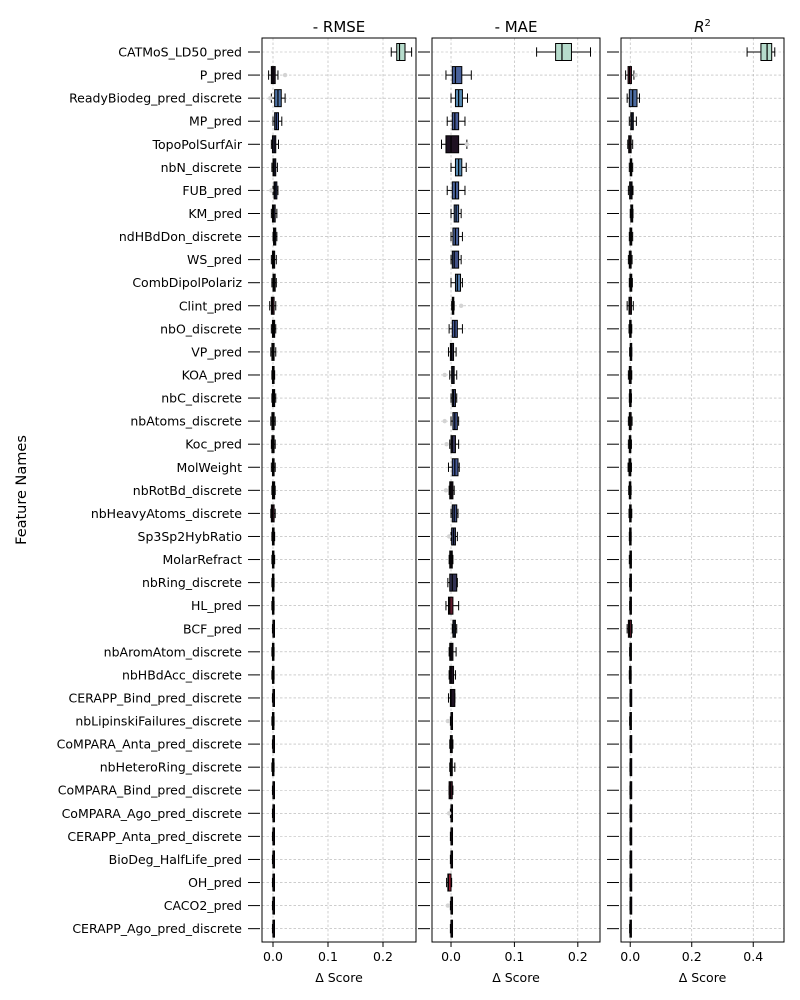  What do you see at coordinates (182, 674) in the screenshot?
I see `y-tick-label: nbHBdAcc_discrete` at bounding box center [182, 674].